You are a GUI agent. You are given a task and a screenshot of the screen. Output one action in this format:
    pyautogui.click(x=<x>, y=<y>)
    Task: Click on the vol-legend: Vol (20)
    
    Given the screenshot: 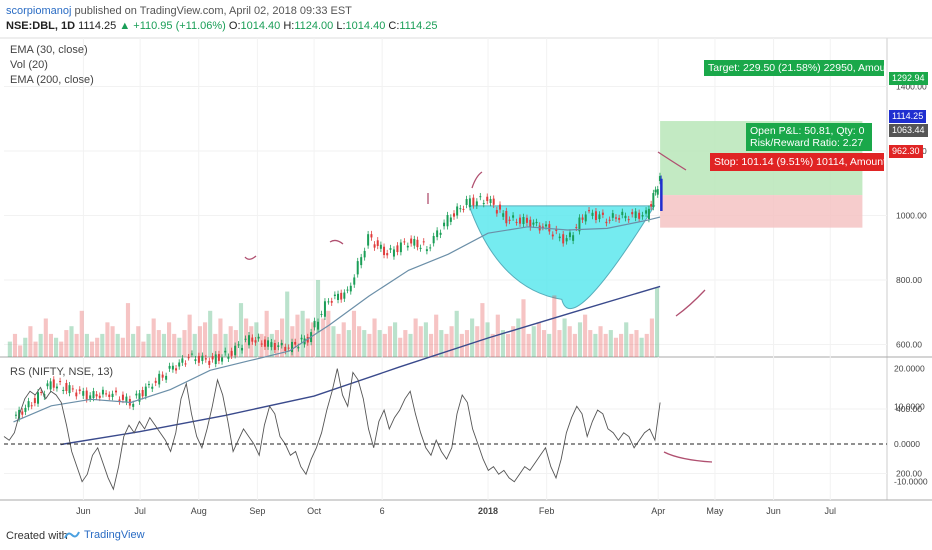 What is the action you would take?
    pyautogui.click(x=29, y=65)
    